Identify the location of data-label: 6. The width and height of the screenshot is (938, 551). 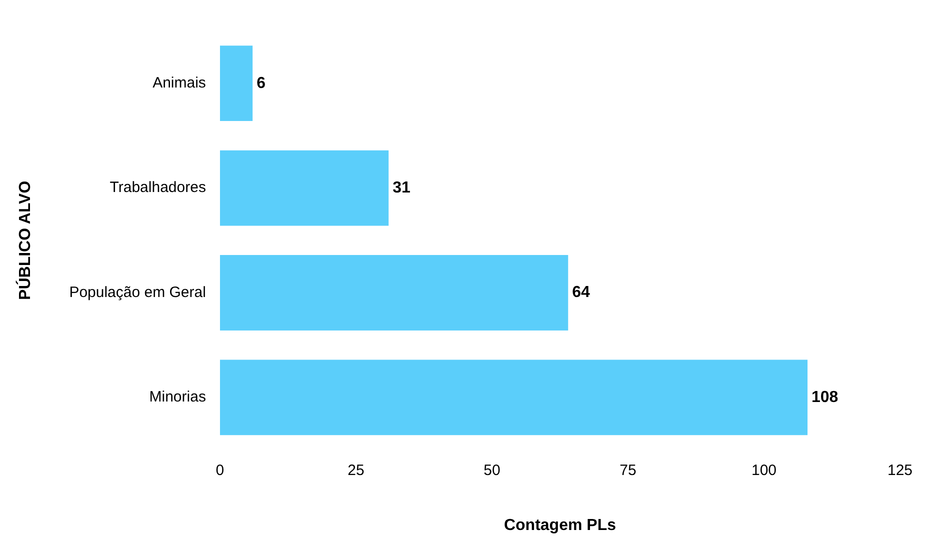
(261, 83).